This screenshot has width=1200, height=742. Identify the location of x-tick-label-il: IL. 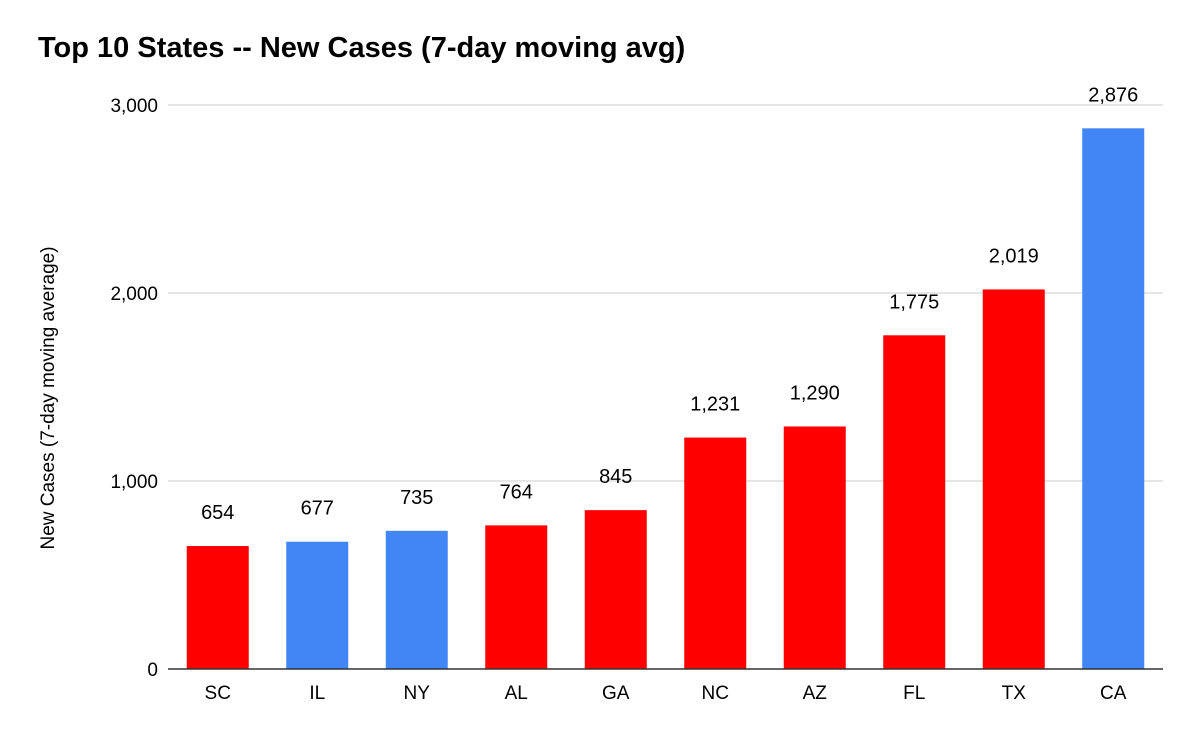
(317, 693).